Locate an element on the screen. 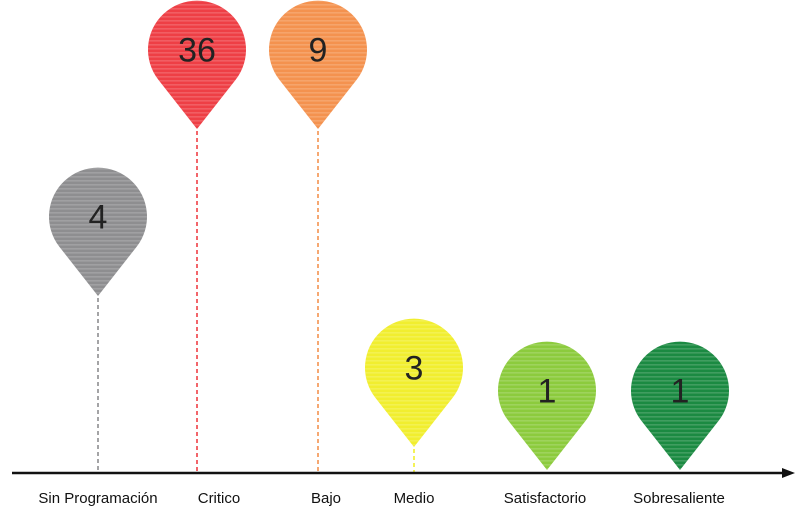  category-label: Medio is located at coordinates (414, 498).